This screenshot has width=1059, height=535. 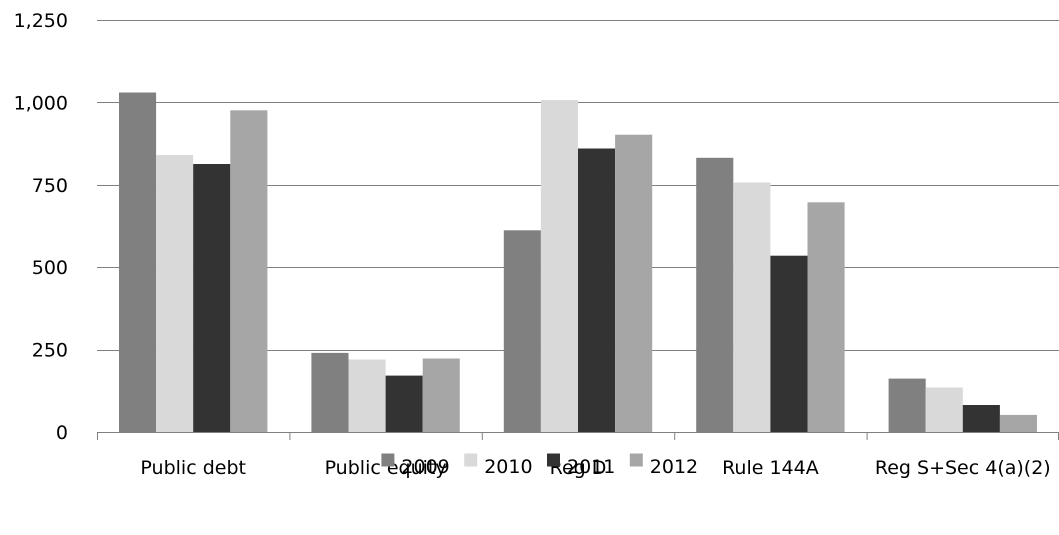 What do you see at coordinates (249, 271) in the screenshot?
I see `bar-2012-public-debt` at bounding box center [249, 271].